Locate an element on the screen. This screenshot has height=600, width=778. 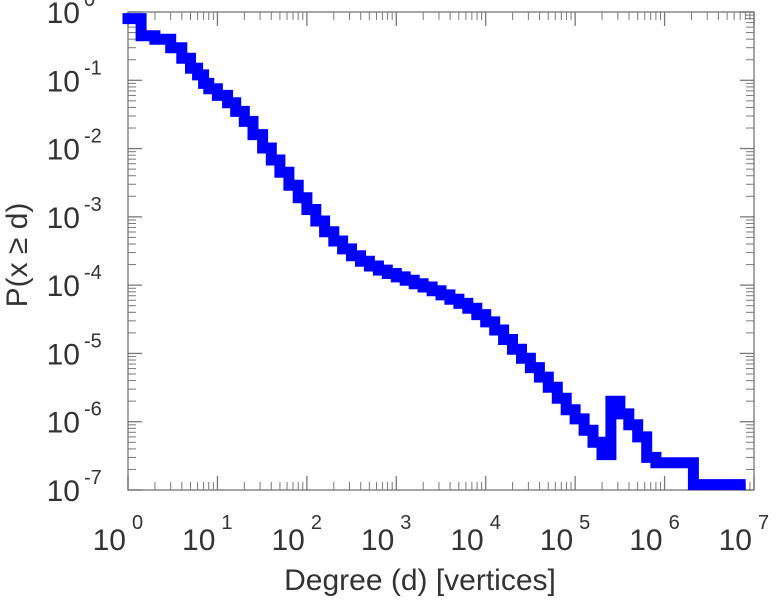
x-tick-label: 10 0 is located at coordinates (118, 534).